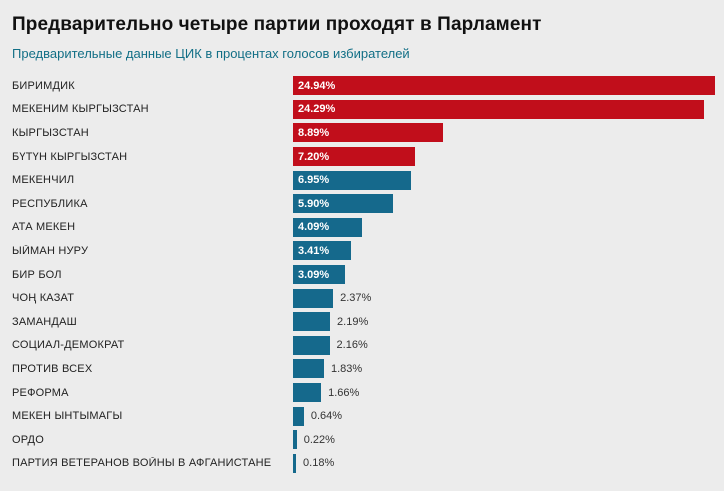 This screenshot has height=491, width=724. I want to click on bar-category-label: БИР БОЛ, so click(37, 274).